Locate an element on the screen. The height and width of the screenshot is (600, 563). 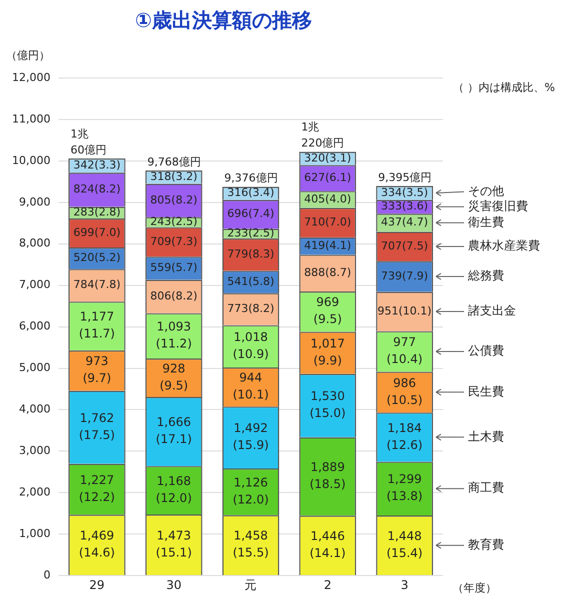
data-label: 541(5.8) is located at coordinates (250, 281).